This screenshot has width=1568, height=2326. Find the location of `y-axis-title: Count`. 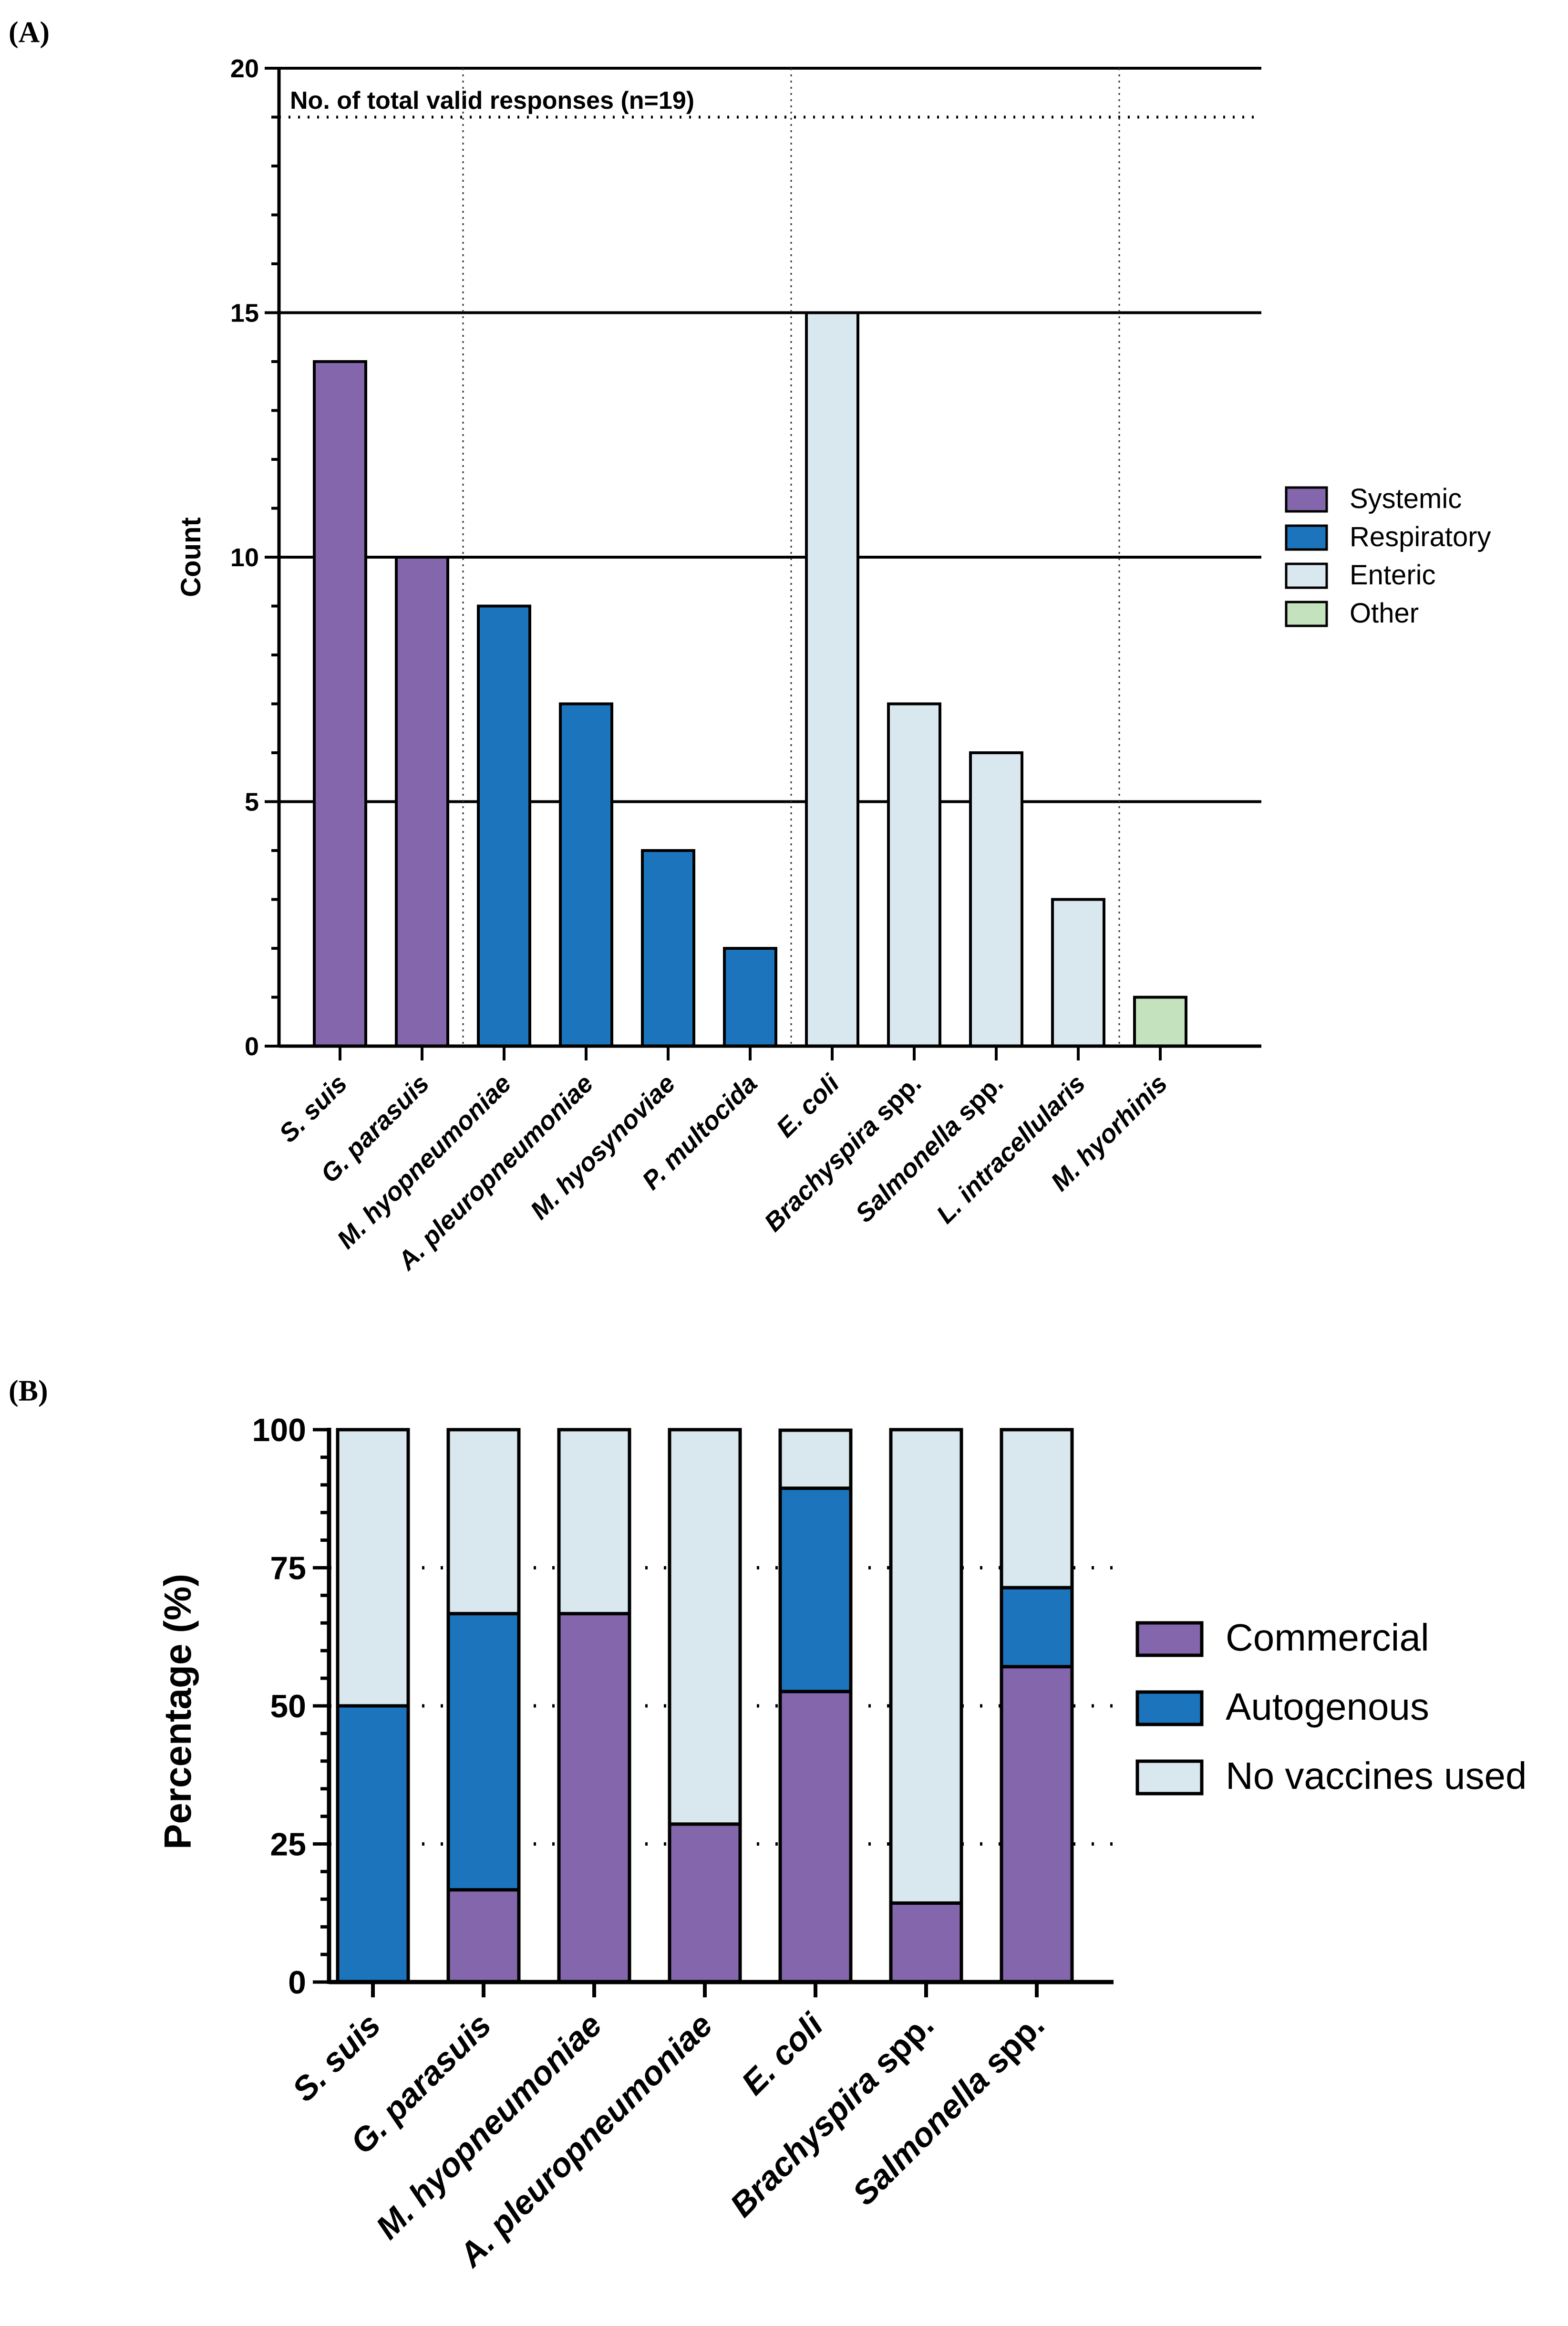

y-axis-title: Count is located at coordinates (190, 557).